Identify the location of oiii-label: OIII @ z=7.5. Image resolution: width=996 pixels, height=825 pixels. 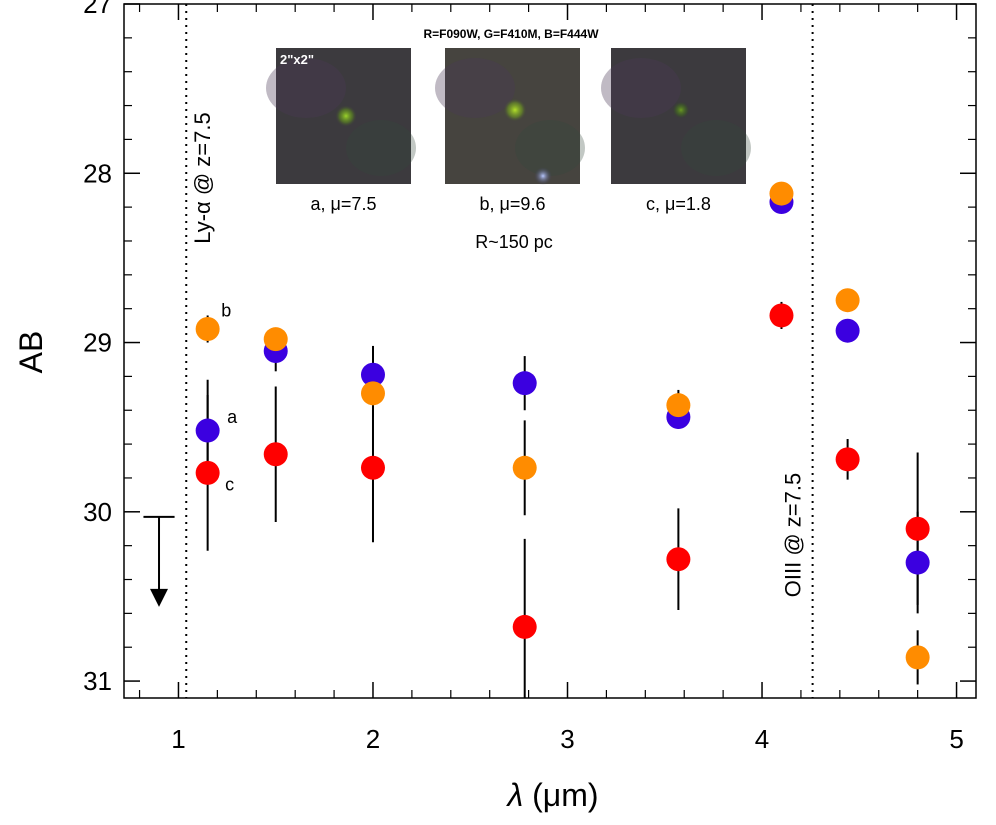
(793, 535).